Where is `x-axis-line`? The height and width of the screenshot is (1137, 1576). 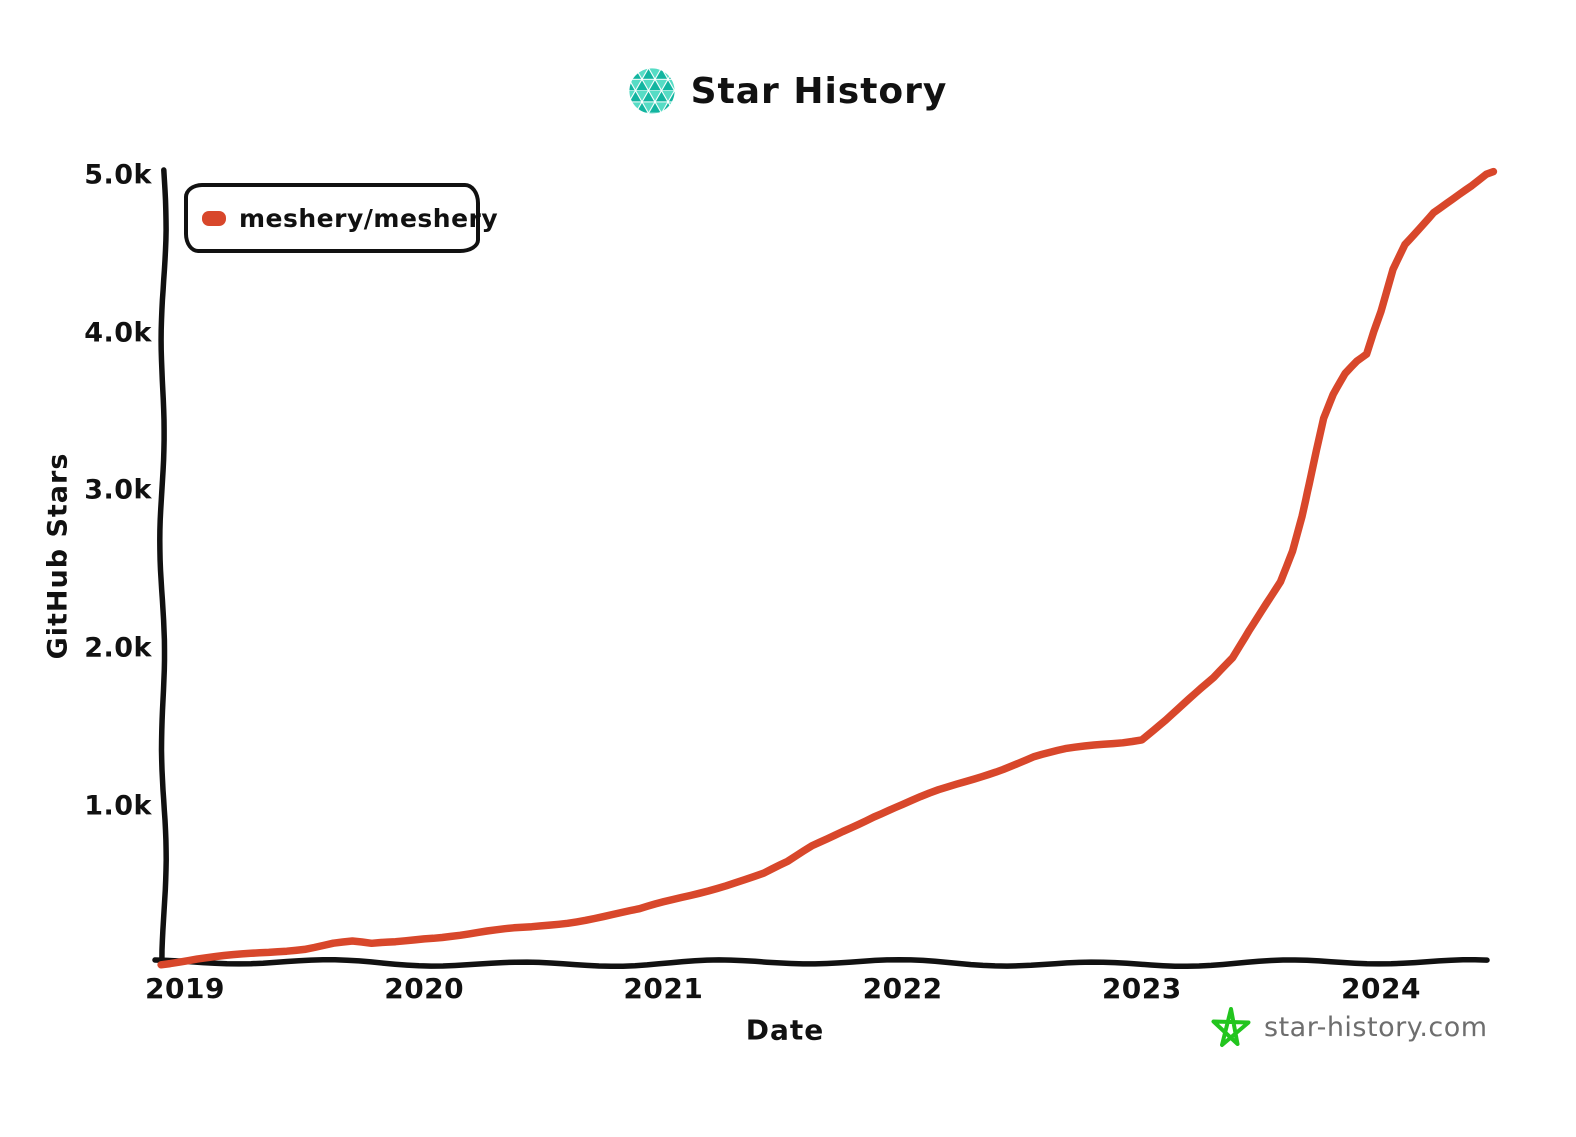
x-axis-line is located at coordinates (821, 963).